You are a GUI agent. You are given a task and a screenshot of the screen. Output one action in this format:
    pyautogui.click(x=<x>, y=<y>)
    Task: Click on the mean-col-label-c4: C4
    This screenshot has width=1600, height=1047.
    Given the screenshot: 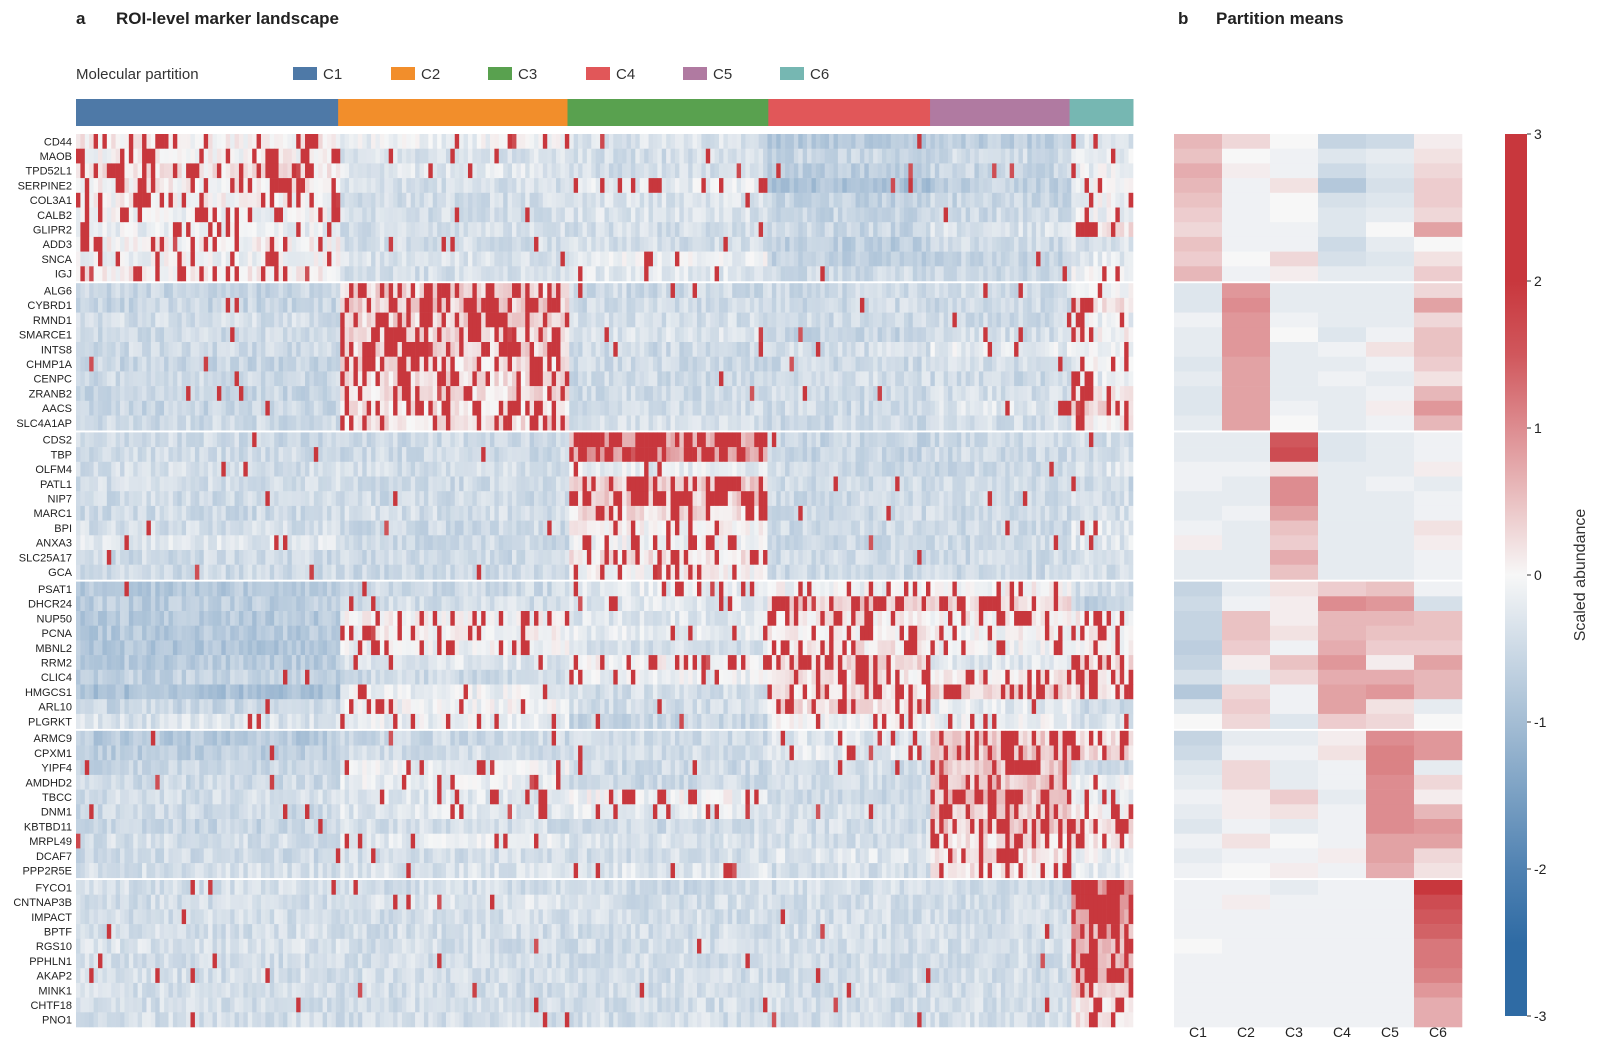 What is the action you would take?
    pyautogui.click(x=1342, y=1032)
    